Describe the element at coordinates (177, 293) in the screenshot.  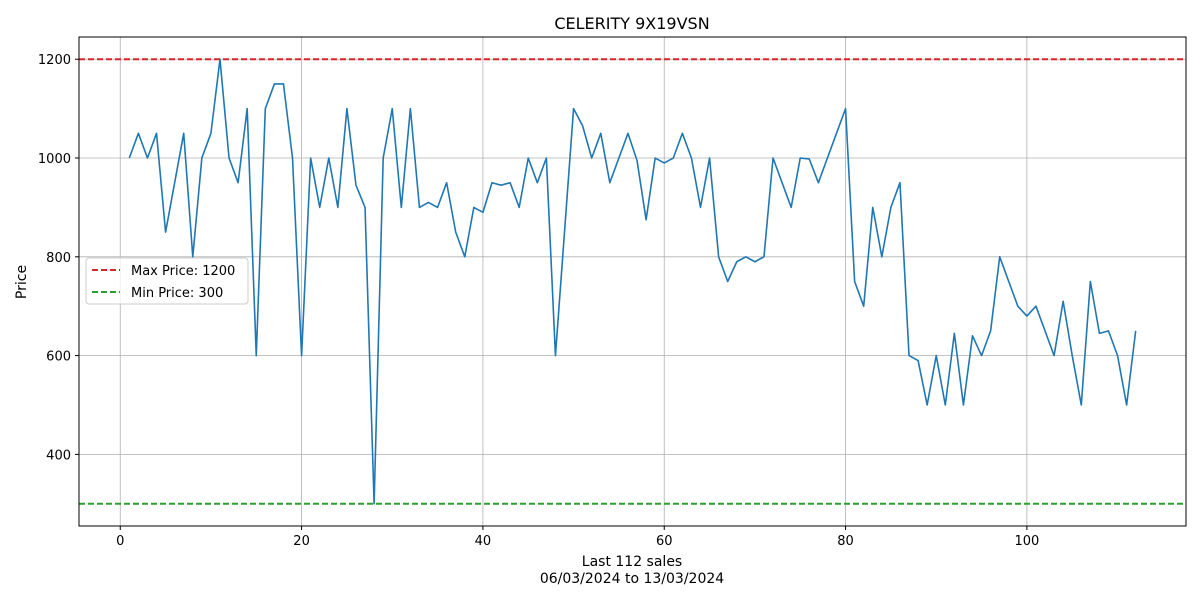
I see `legend-label-min: Min Price: 300` at that location.